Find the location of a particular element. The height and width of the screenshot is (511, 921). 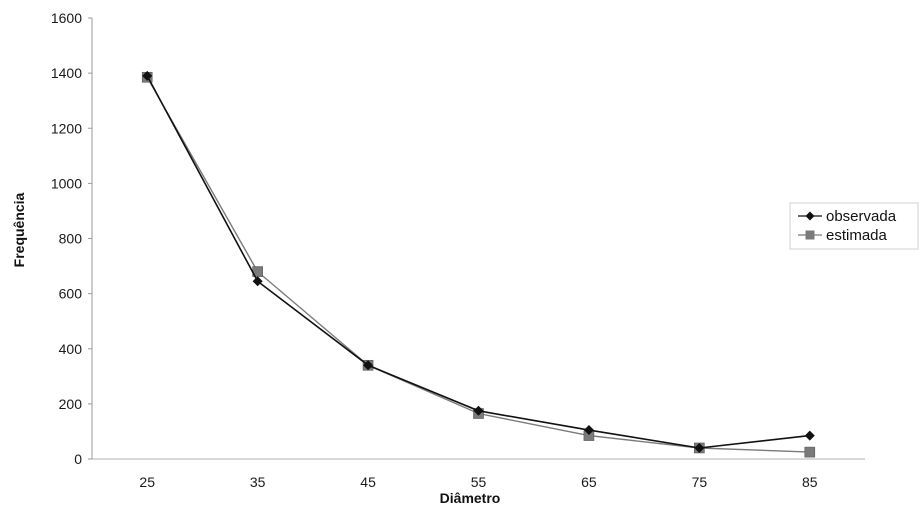

y-tick-label: 400 is located at coordinates (71, 349).